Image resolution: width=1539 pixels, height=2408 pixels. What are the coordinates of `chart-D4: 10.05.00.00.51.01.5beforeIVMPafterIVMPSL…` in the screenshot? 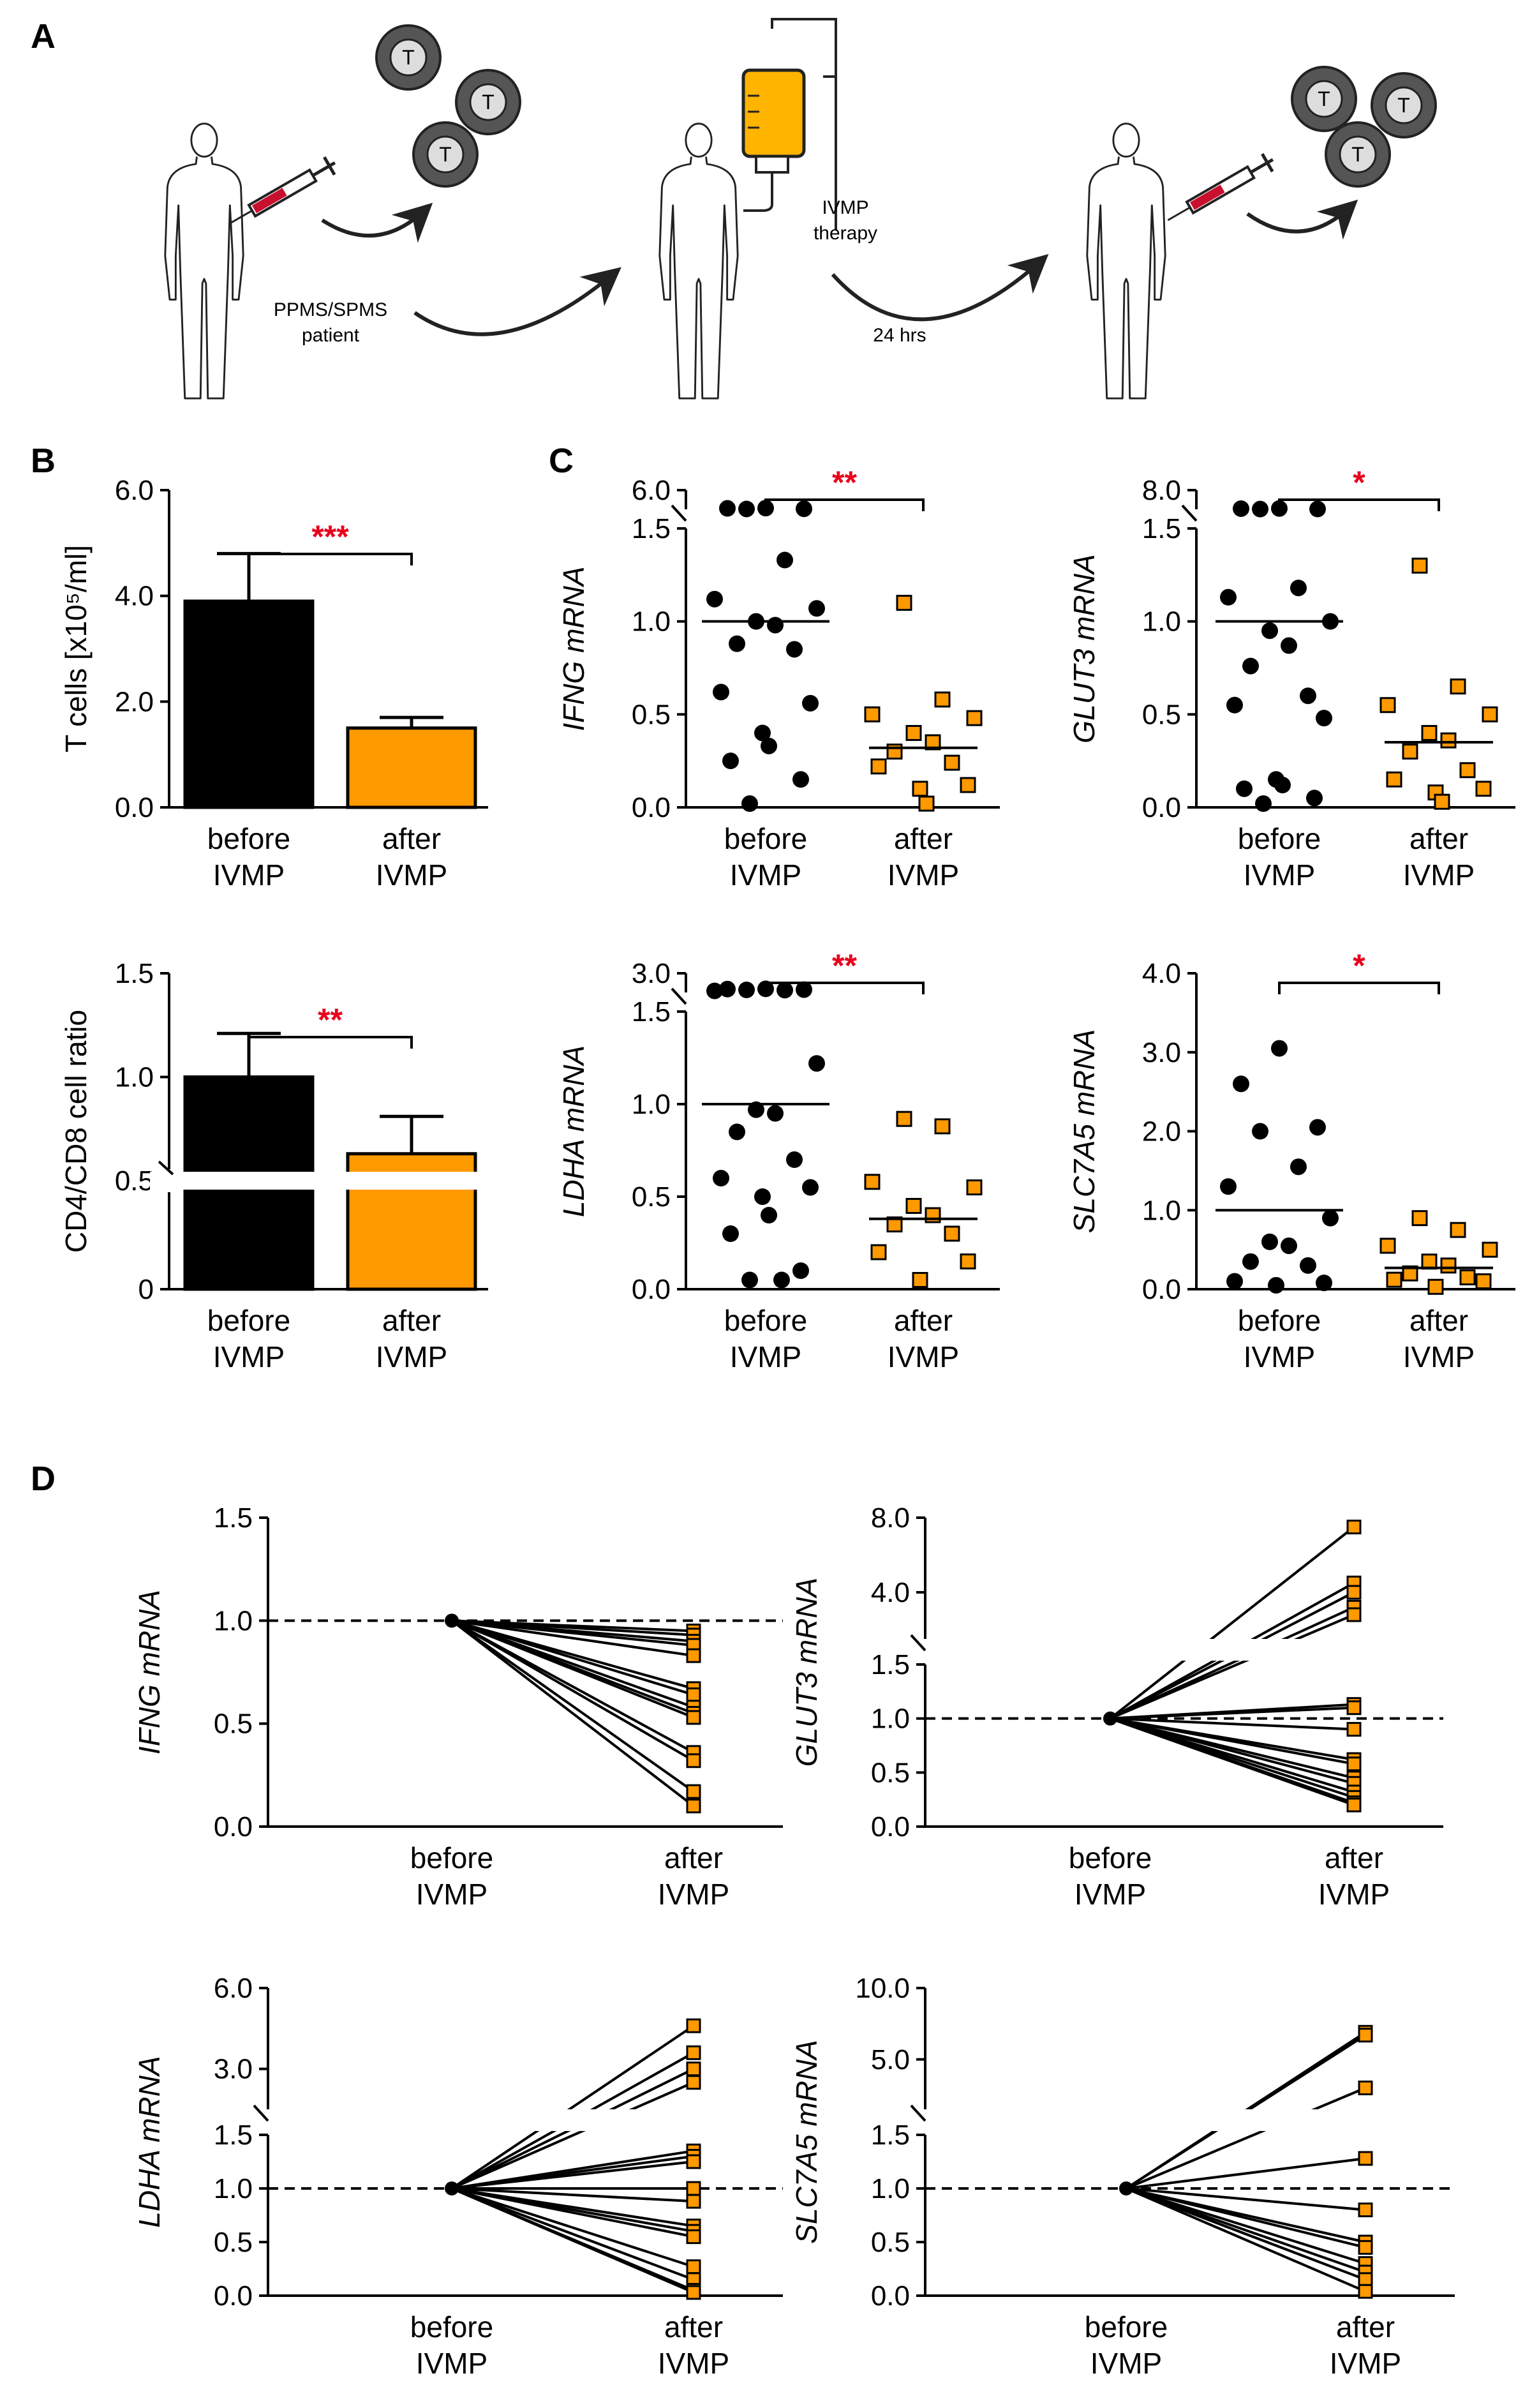 It's located at (1129, 2176).